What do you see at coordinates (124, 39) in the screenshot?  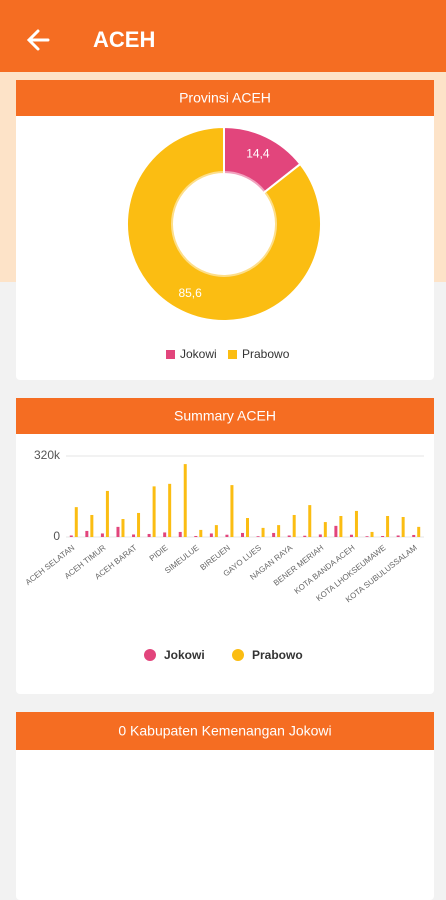 I see `app-title: ACEH` at bounding box center [124, 39].